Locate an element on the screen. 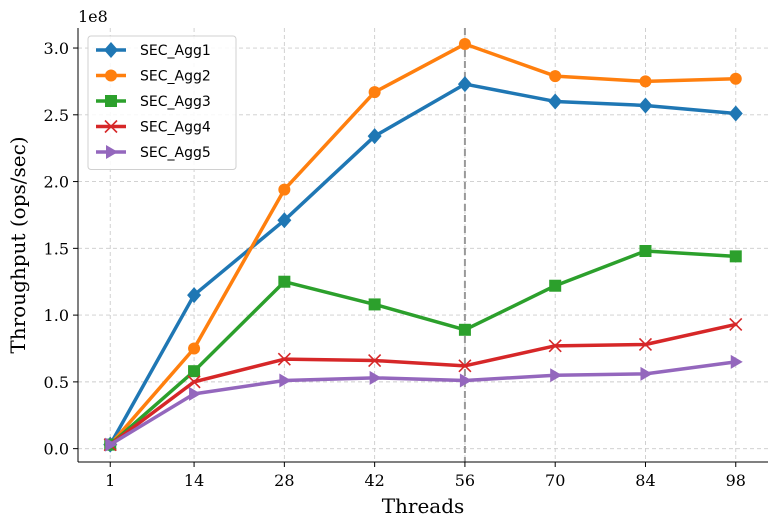 The image size is (777, 527). y-tick-label-1.0: 1.0 is located at coordinates (56, 315).